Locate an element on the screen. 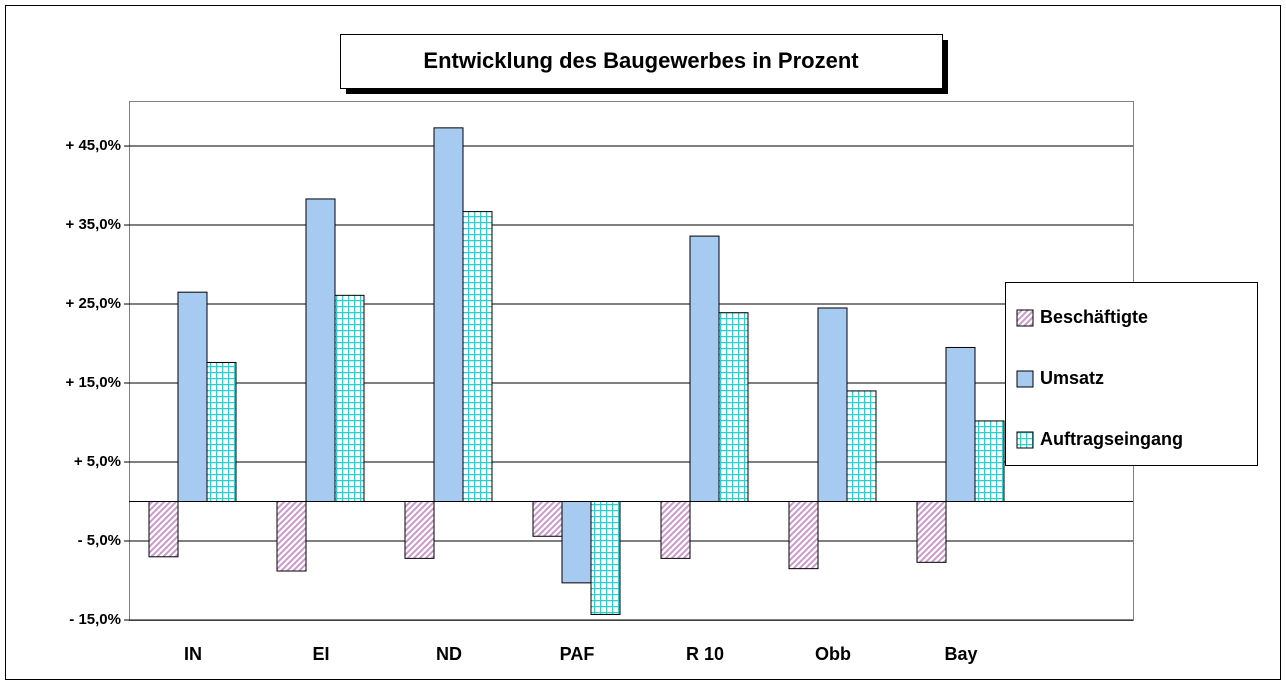  y-tick-label: + 25,0% is located at coordinates (93, 303).